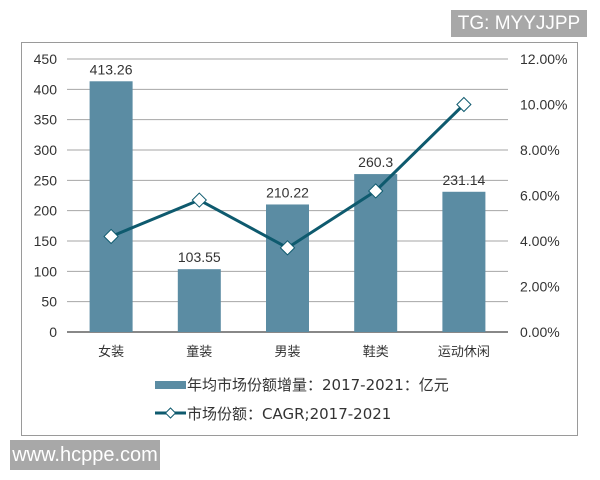  Describe the element at coordinates (287, 192) in the screenshot. I see `bar-value-label: 210.22` at that location.